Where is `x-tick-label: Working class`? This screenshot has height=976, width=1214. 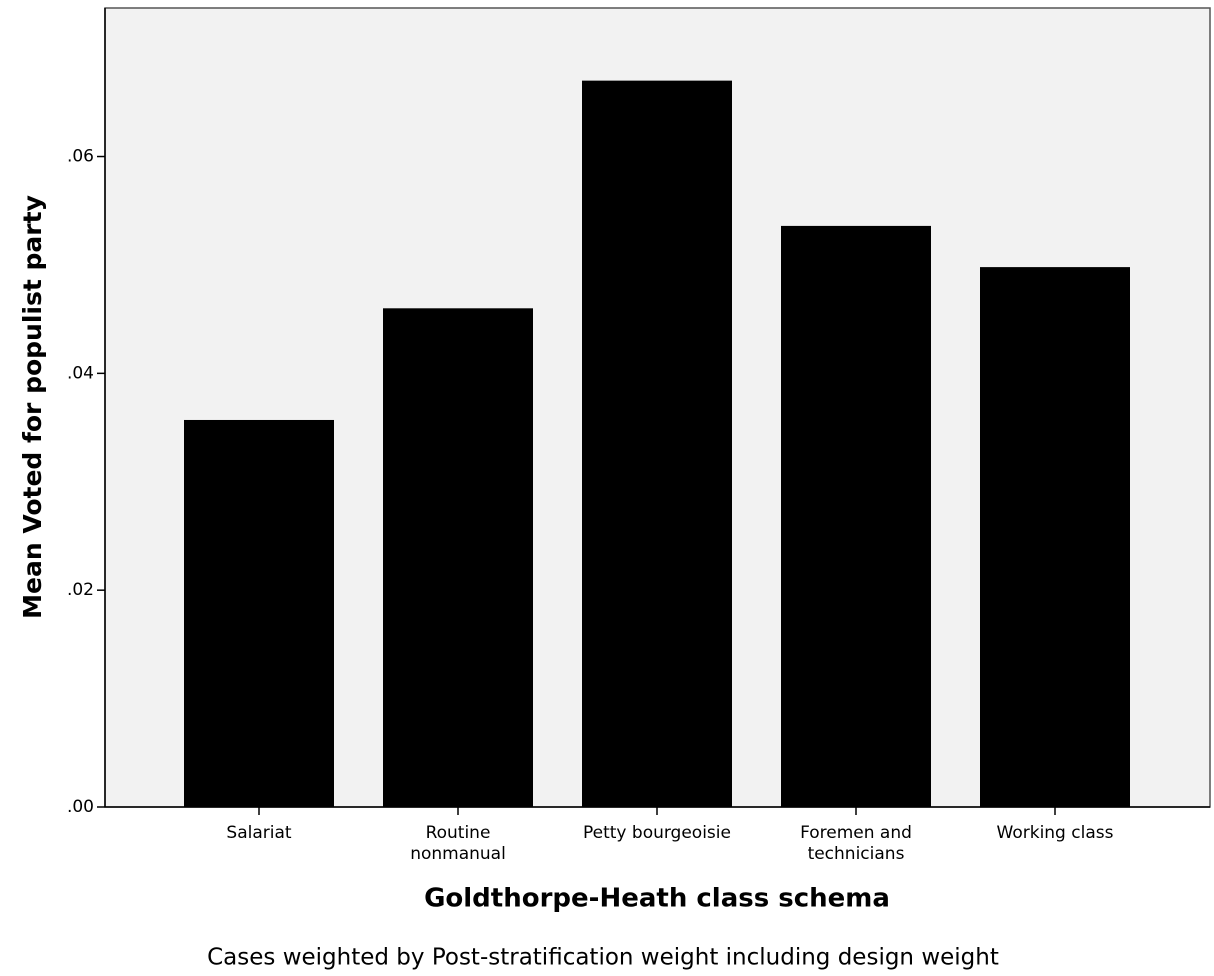 x-tick-label: Working class is located at coordinates (1055, 833).